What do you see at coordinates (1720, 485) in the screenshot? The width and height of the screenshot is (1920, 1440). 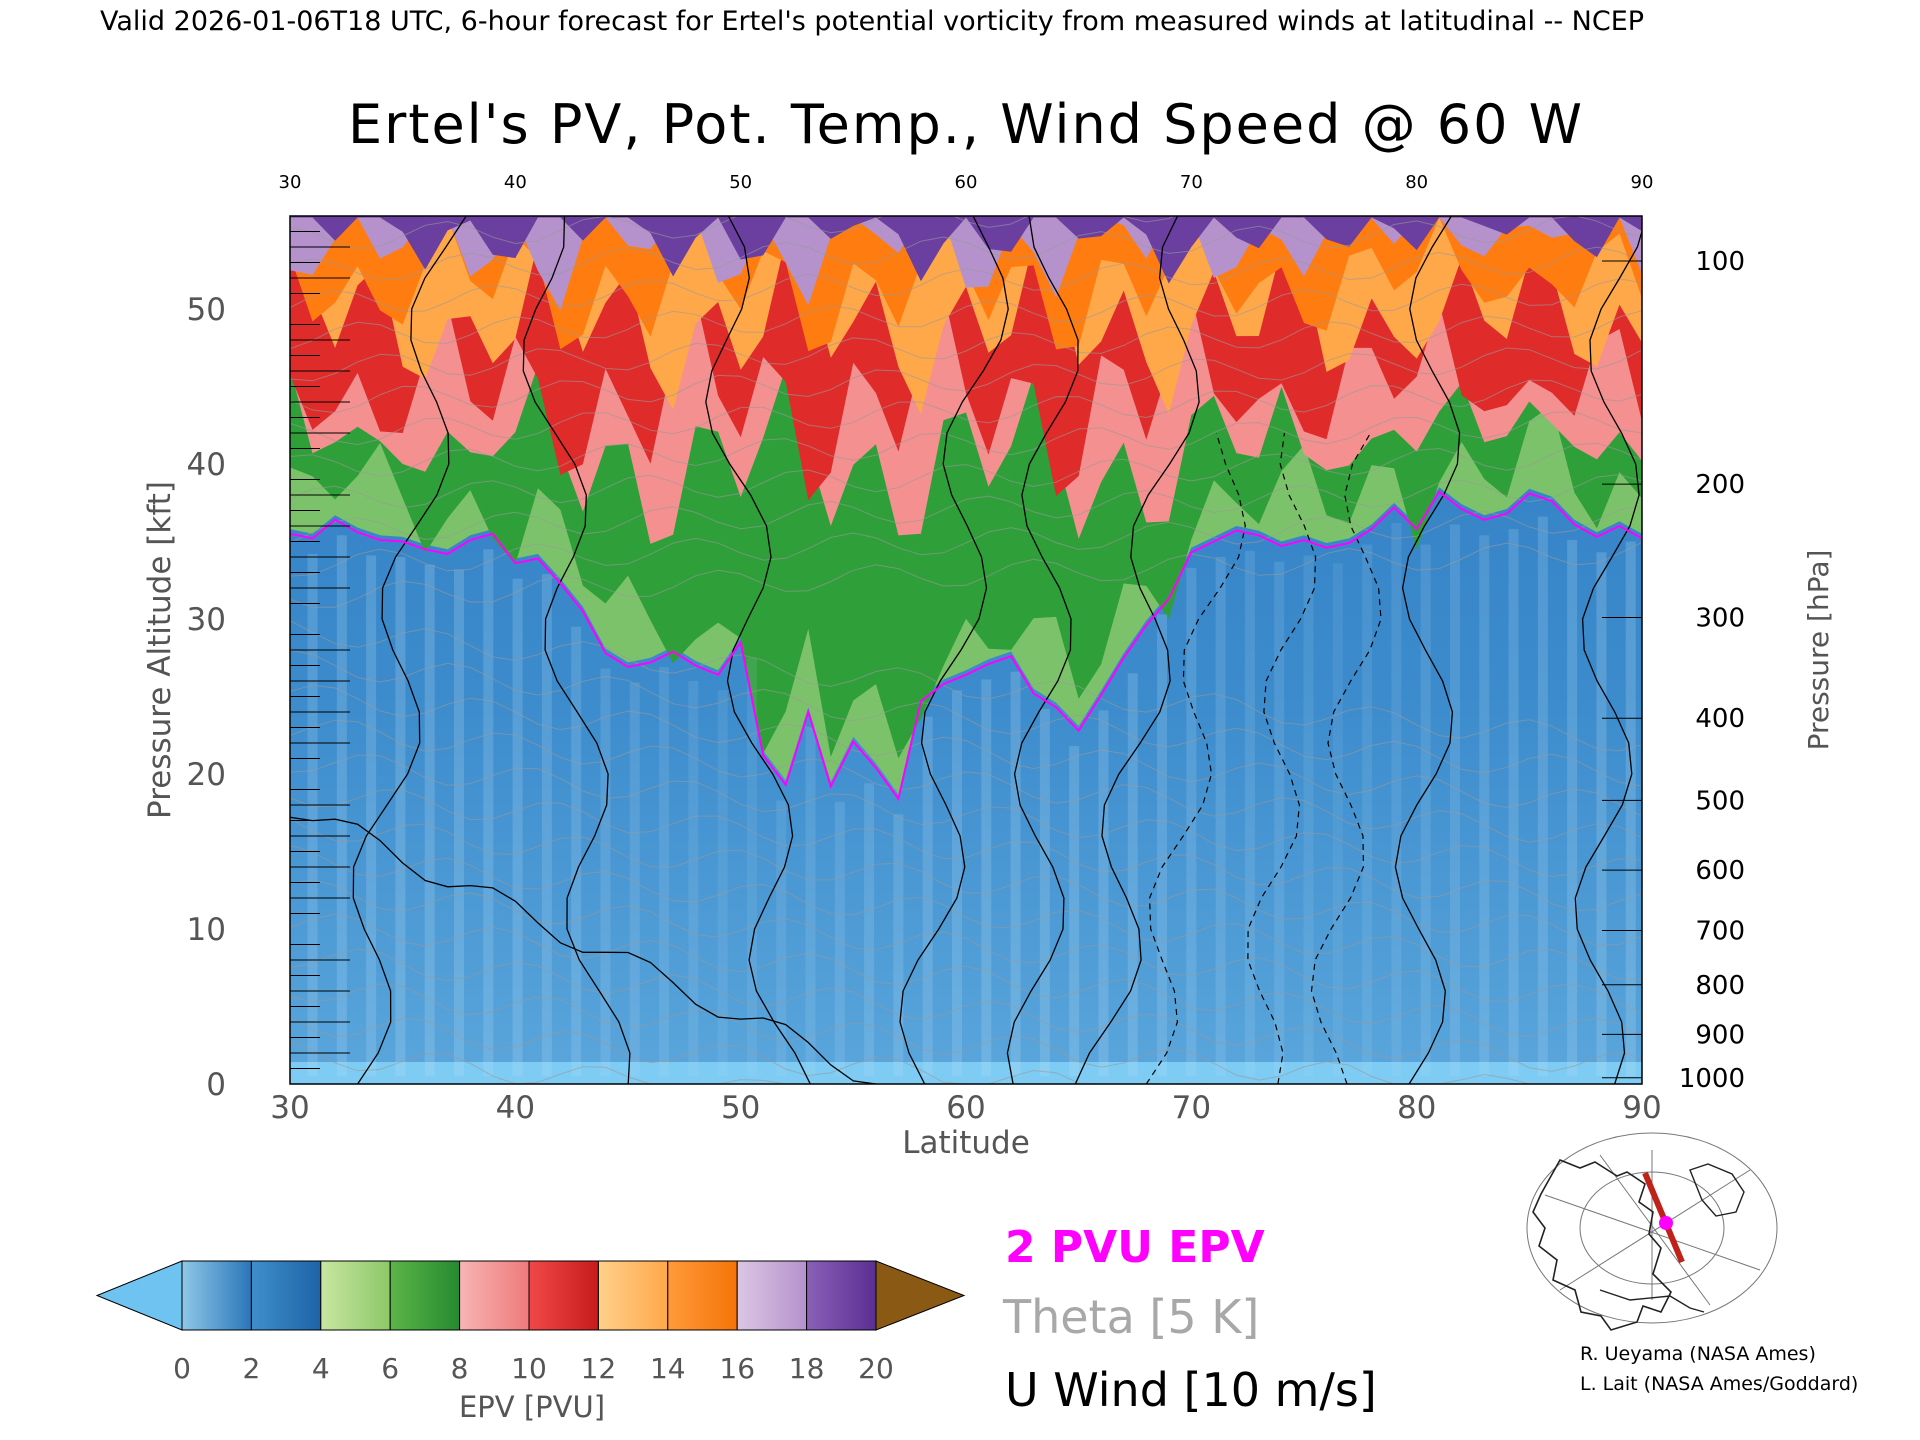 I see `pressure-tick-label: 200` at bounding box center [1720, 485].